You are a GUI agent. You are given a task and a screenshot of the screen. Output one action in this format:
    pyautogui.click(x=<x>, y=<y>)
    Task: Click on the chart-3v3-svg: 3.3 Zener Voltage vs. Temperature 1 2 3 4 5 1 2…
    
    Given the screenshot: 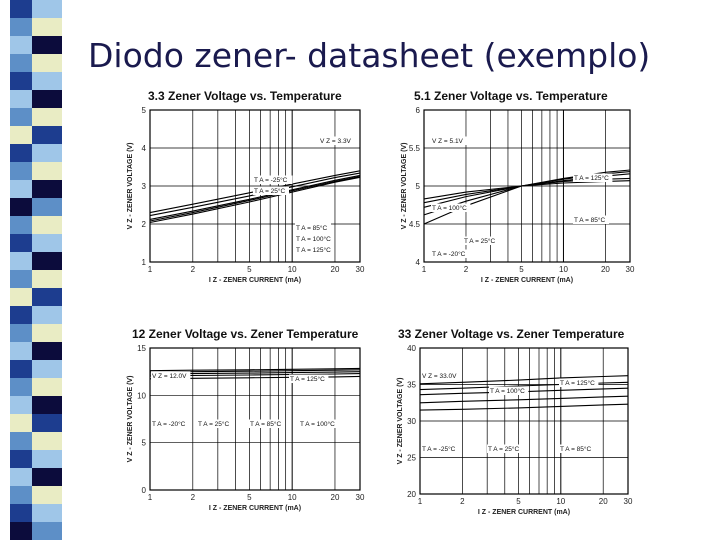 What is the action you would take?
    pyautogui.click(x=246, y=186)
    